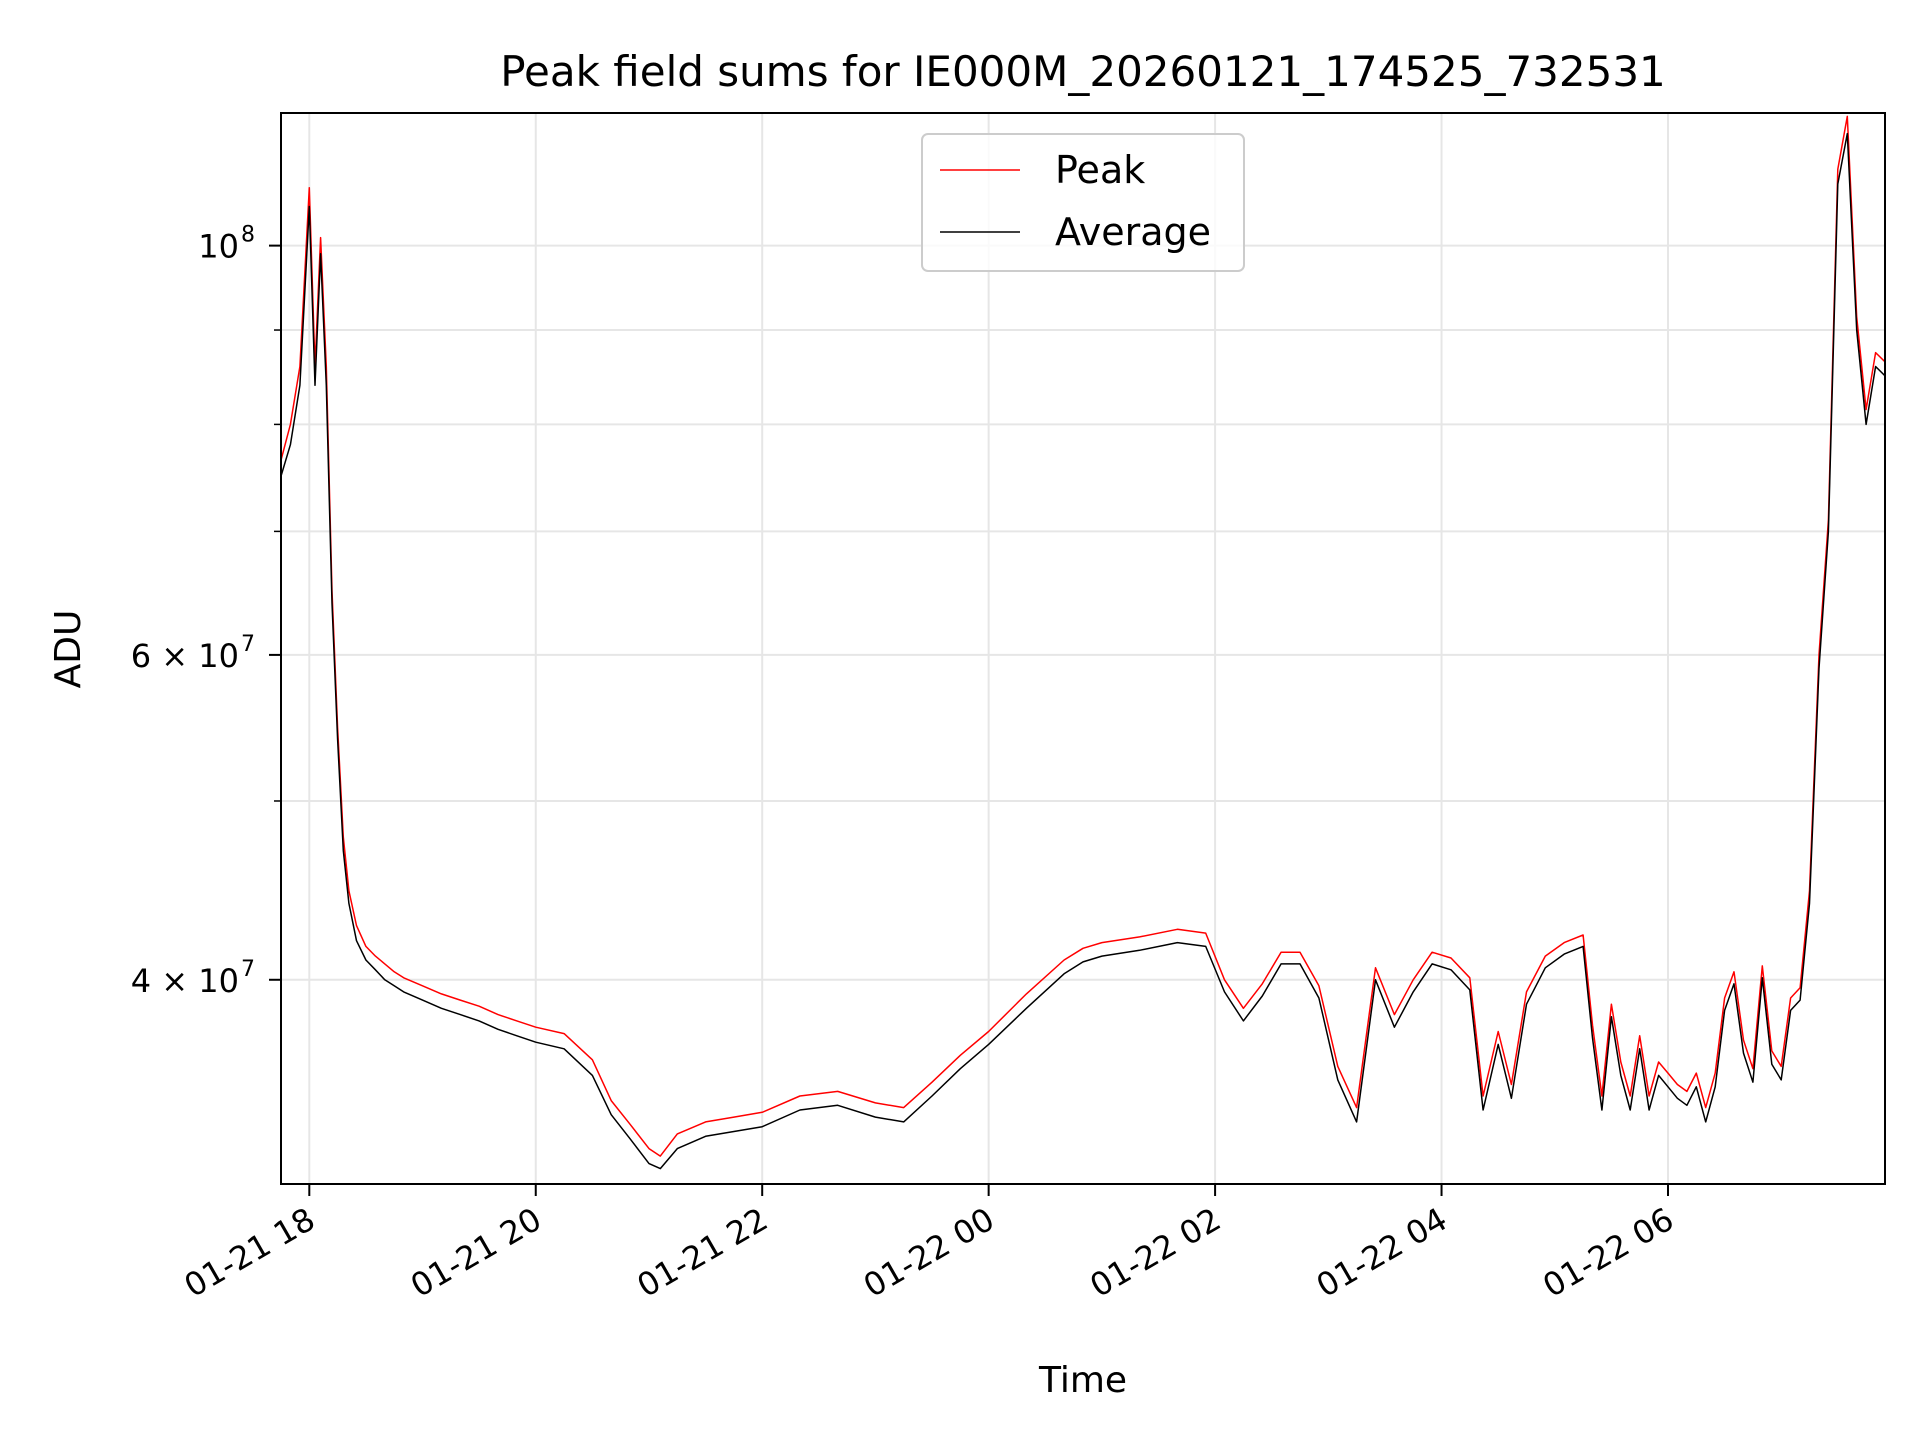  Describe the element at coordinates (185, 981) in the screenshot. I see `y-tick-label: 4 × 10` at that location.